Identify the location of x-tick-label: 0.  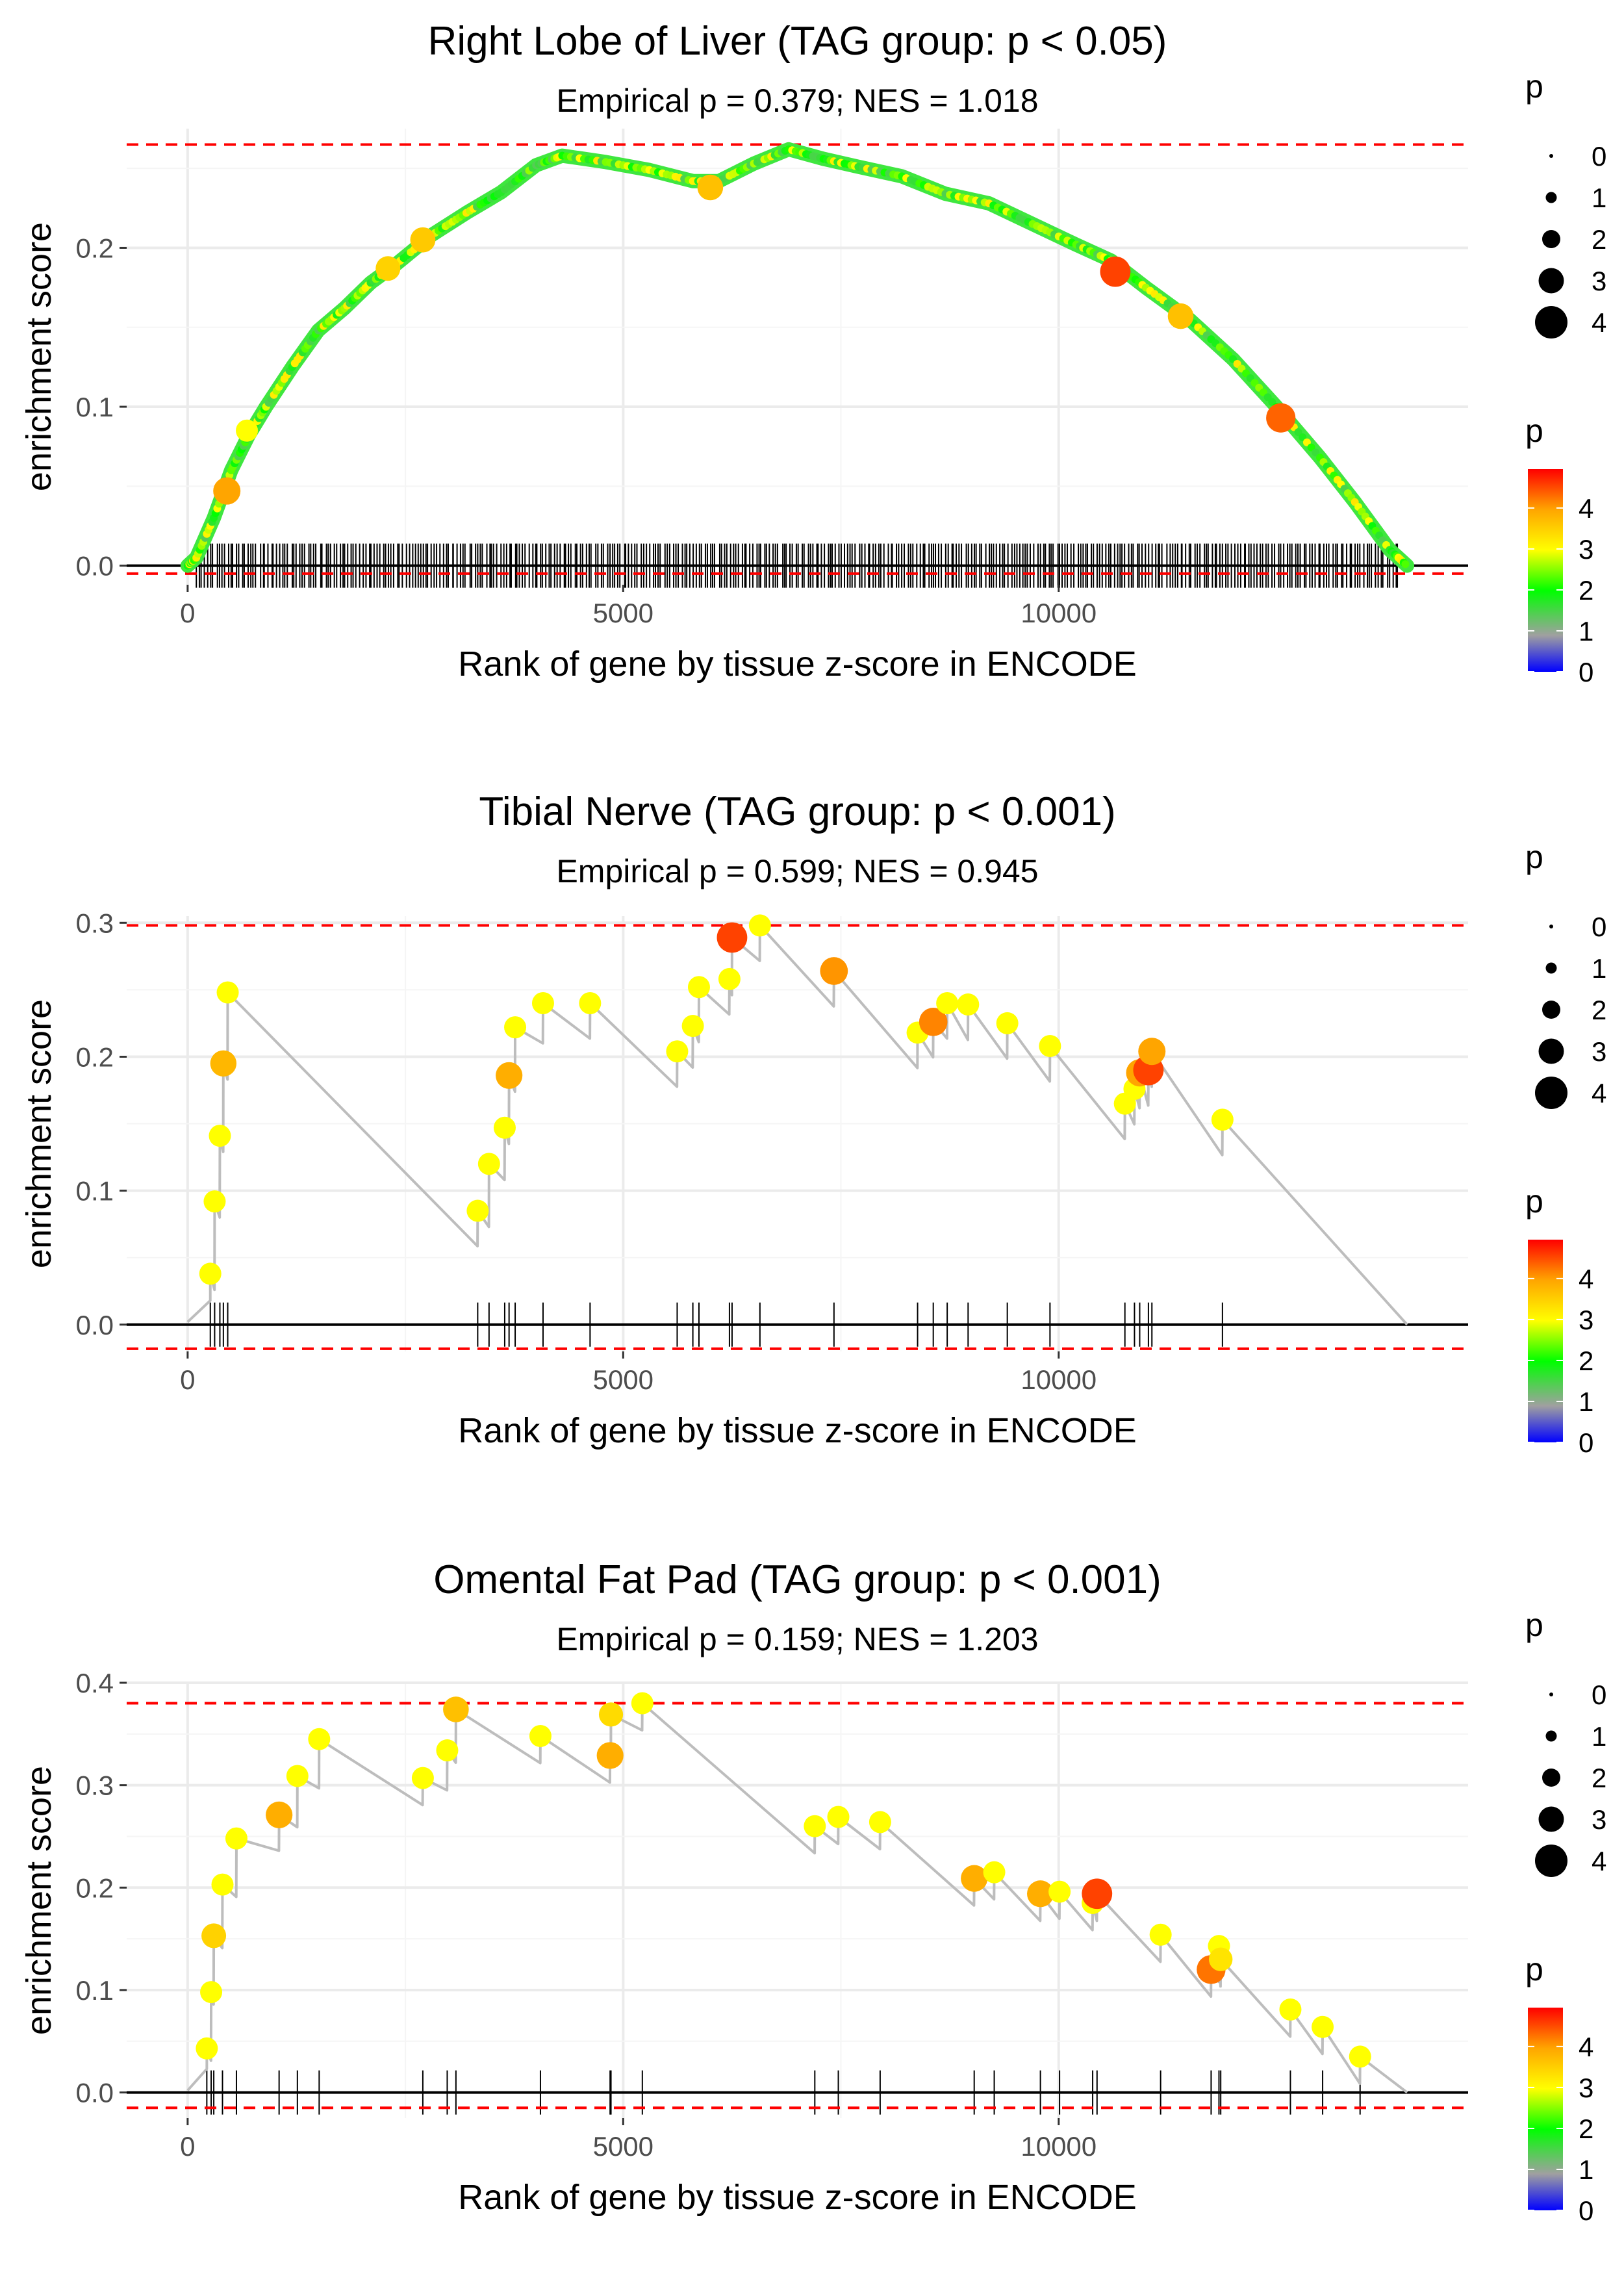
(187, 613).